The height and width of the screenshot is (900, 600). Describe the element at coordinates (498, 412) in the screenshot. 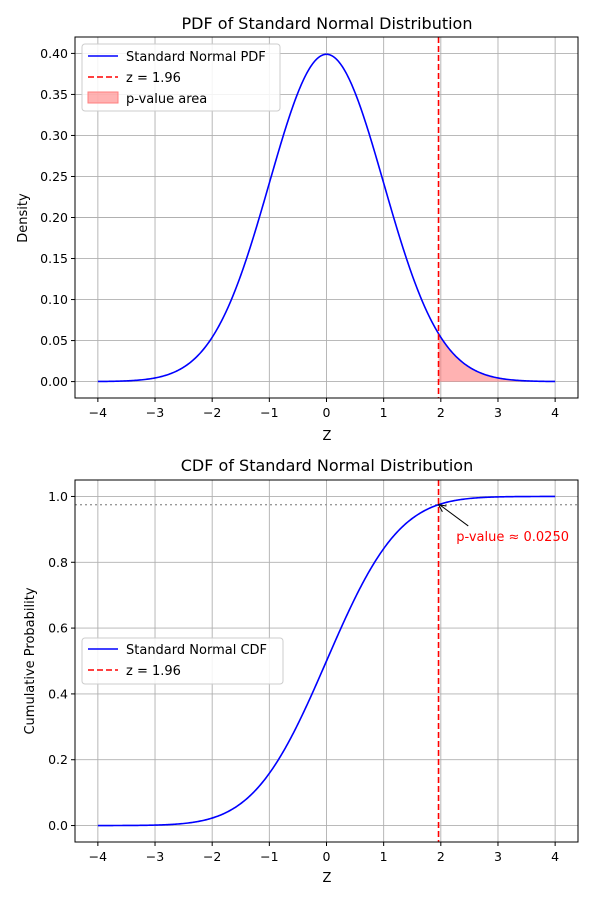

I see `pdf-x-tick-label: 3` at that location.